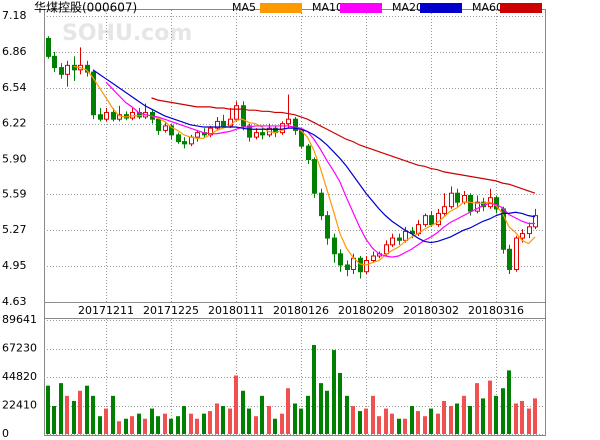 The width and height of the screenshot is (600, 440). I want to click on y-tick-label: 5.90, so click(14, 159).